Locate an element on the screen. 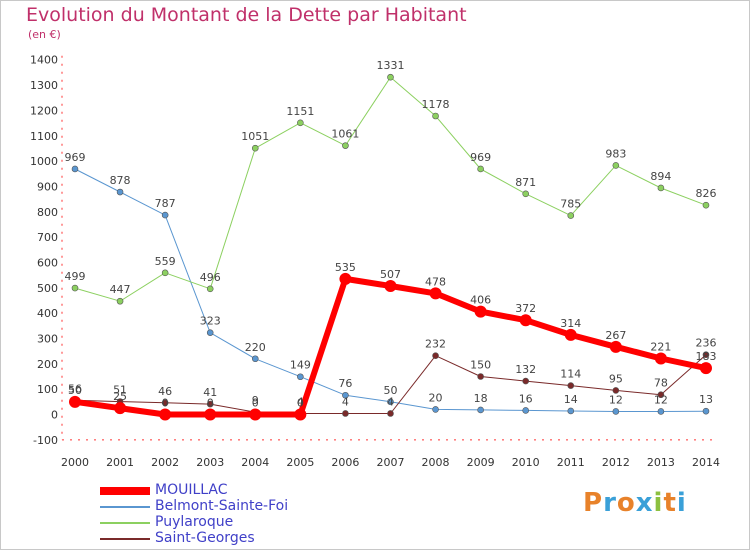  chart-subtitle: (en €) is located at coordinates (44, 34).